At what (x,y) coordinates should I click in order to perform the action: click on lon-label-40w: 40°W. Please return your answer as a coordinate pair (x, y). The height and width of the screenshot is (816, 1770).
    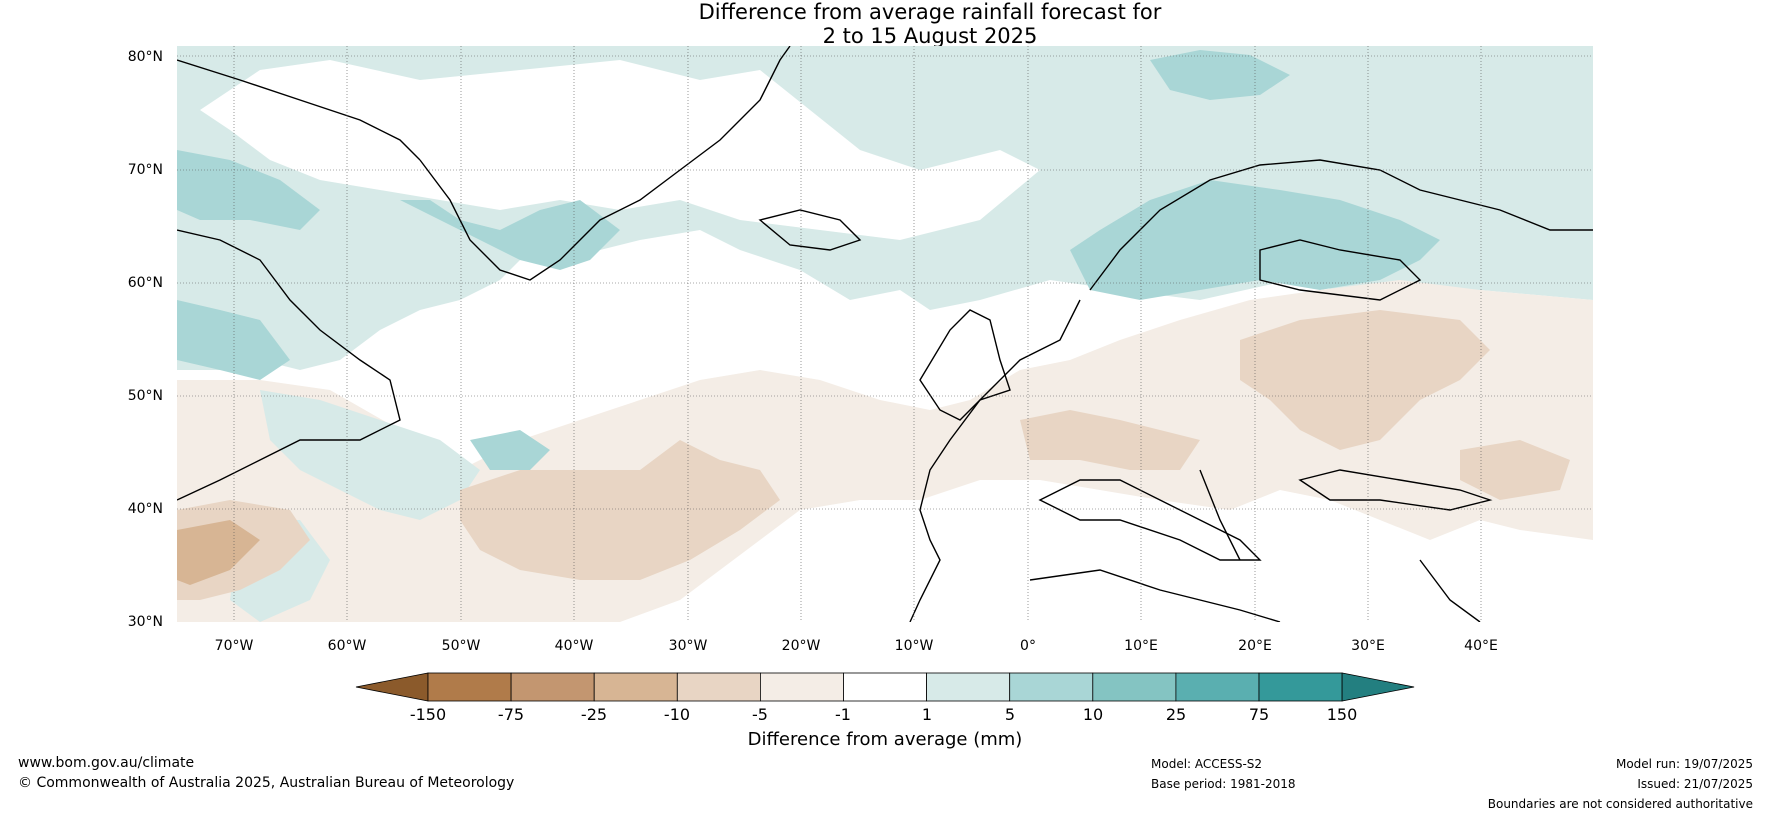
    Looking at the image, I should click on (574, 646).